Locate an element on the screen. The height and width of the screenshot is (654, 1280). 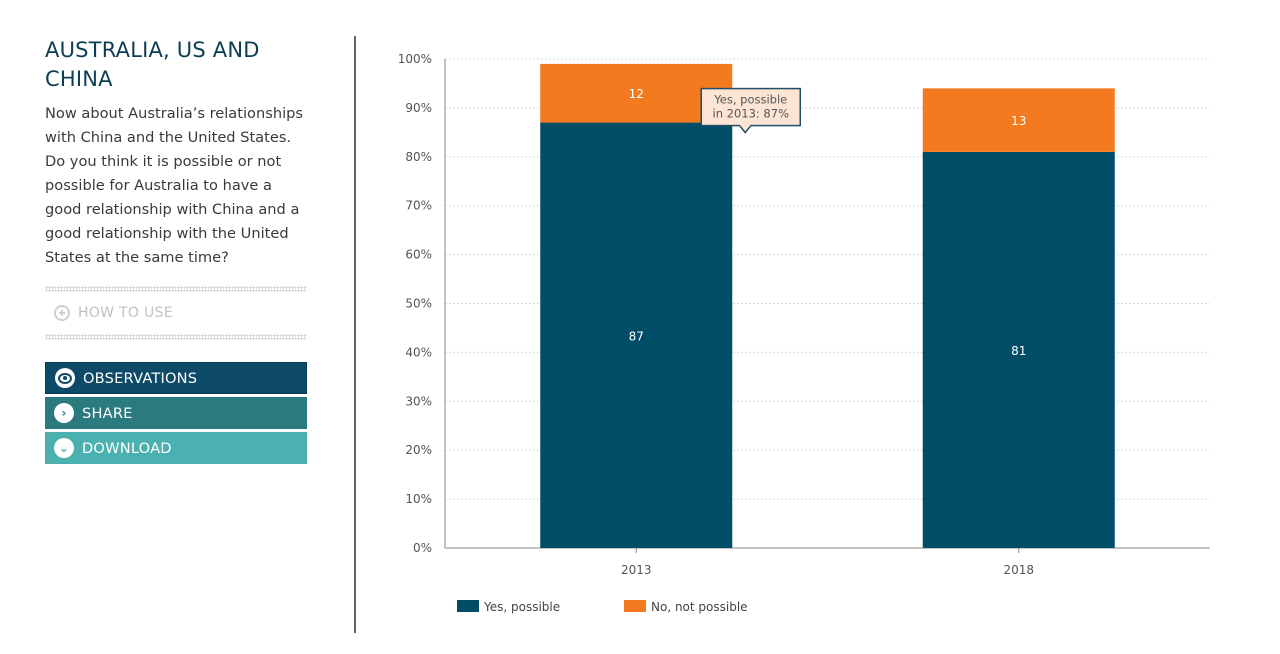
share-label: SHARE is located at coordinates (107, 413).